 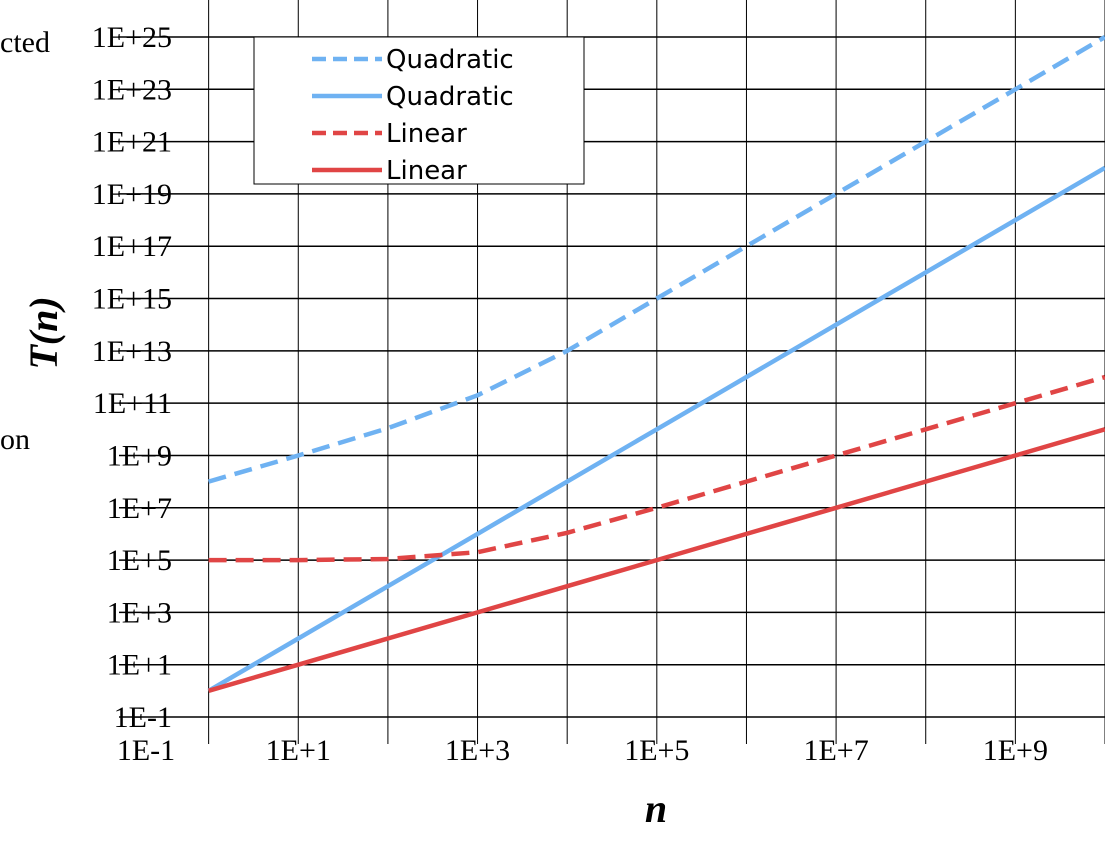 I want to click on y-axis-title: T(n), so click(x=43, y=332).